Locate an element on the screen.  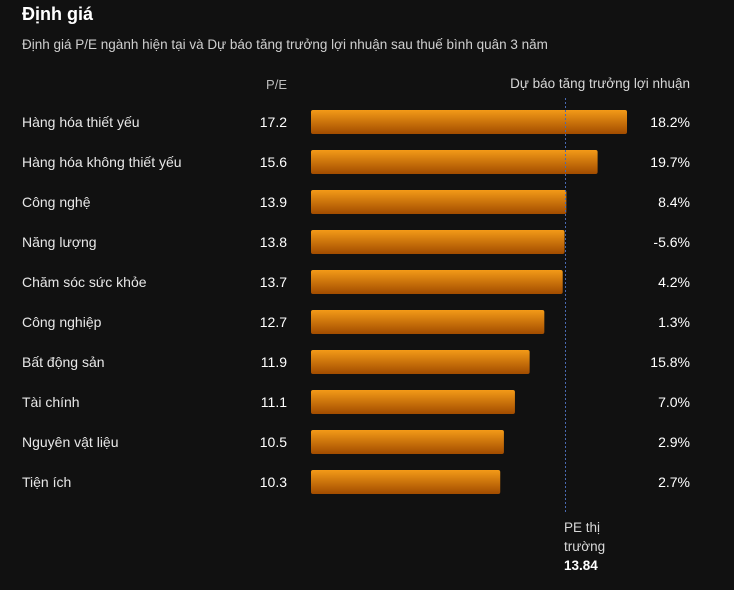
pe-value-label: 11.1 is located at coordinates (274, 402).